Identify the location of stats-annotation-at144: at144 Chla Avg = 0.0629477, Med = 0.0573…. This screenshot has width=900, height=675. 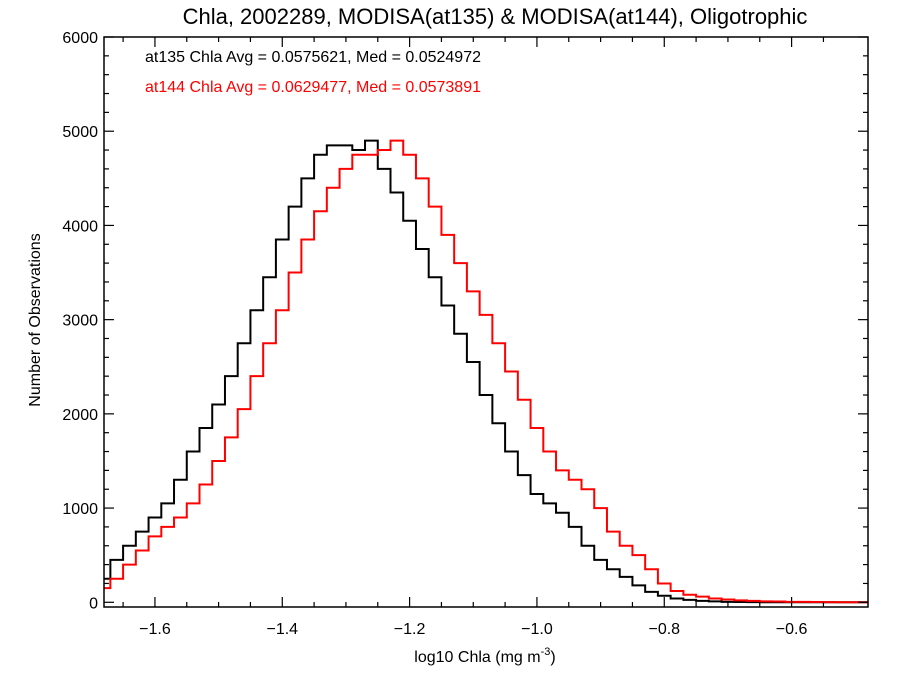
(313, 87).